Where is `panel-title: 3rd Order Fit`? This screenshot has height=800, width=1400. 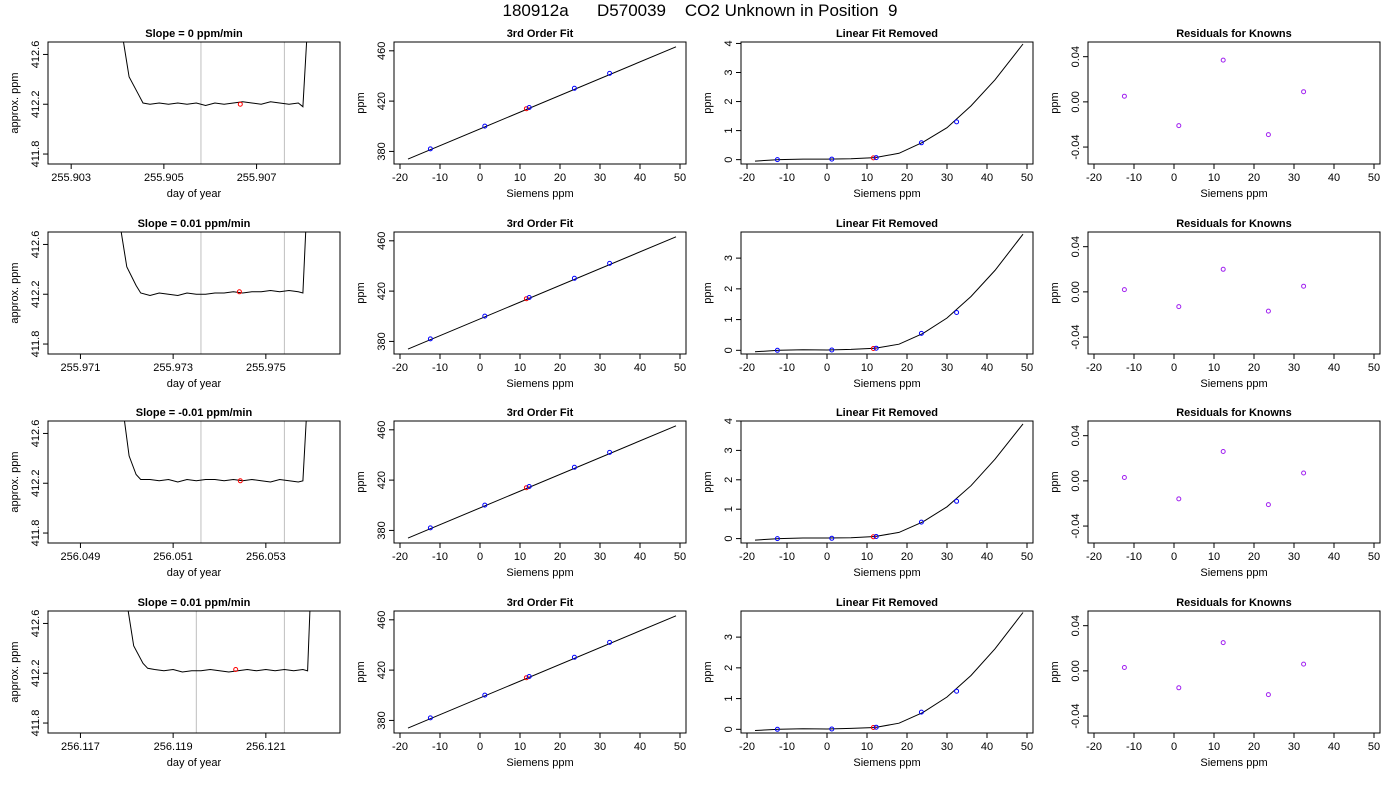
panel-title: 3rd Order Fit is located at coordinates (540, 603).